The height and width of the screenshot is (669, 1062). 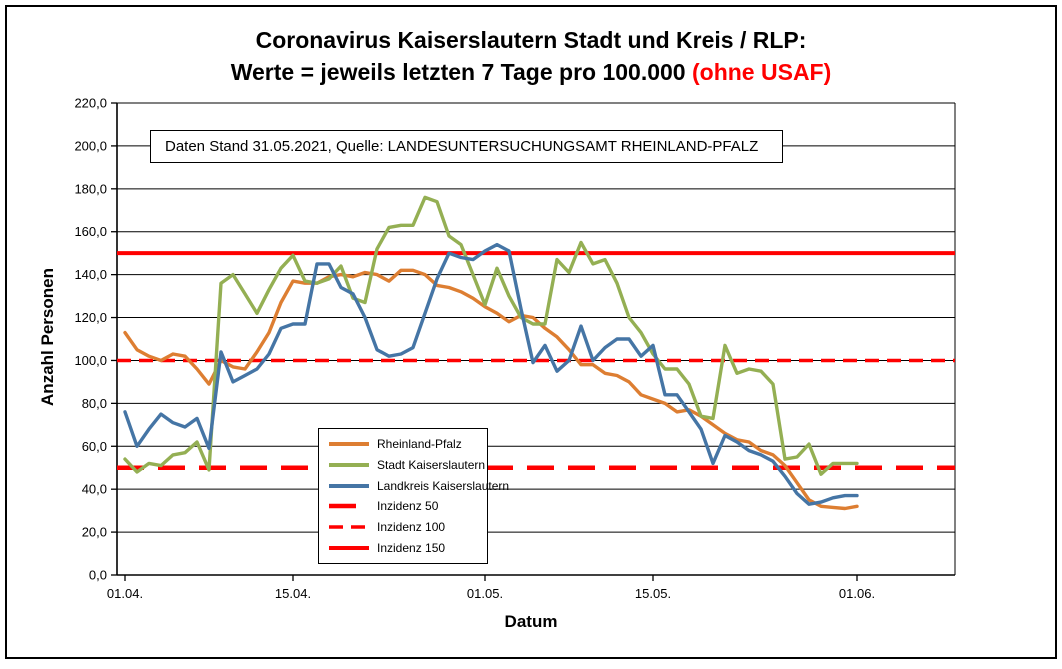 I want to click on x-tick-label: 01.04., so click(x=125, y=593).